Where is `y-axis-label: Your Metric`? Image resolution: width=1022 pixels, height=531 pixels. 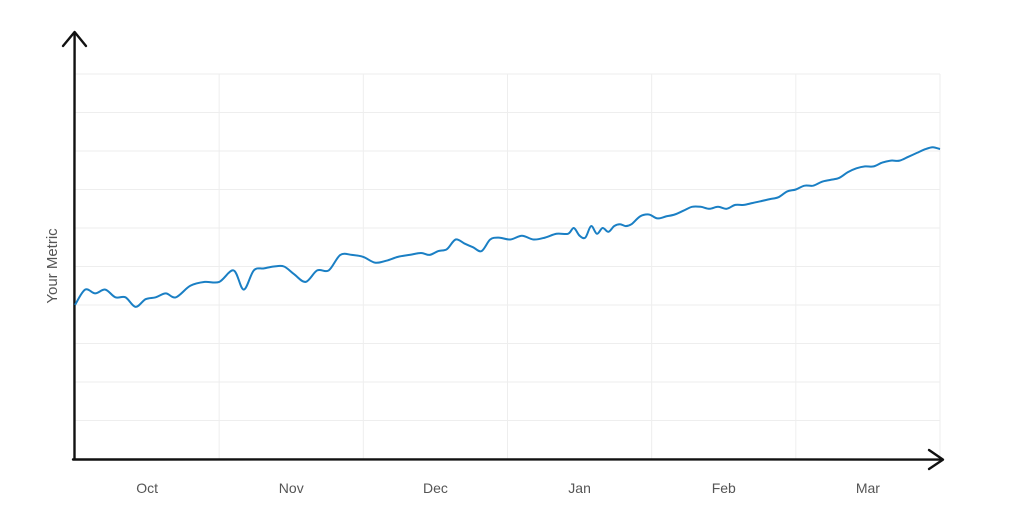 y-axis-label: Your Metric is located at coordinates (52, 266).